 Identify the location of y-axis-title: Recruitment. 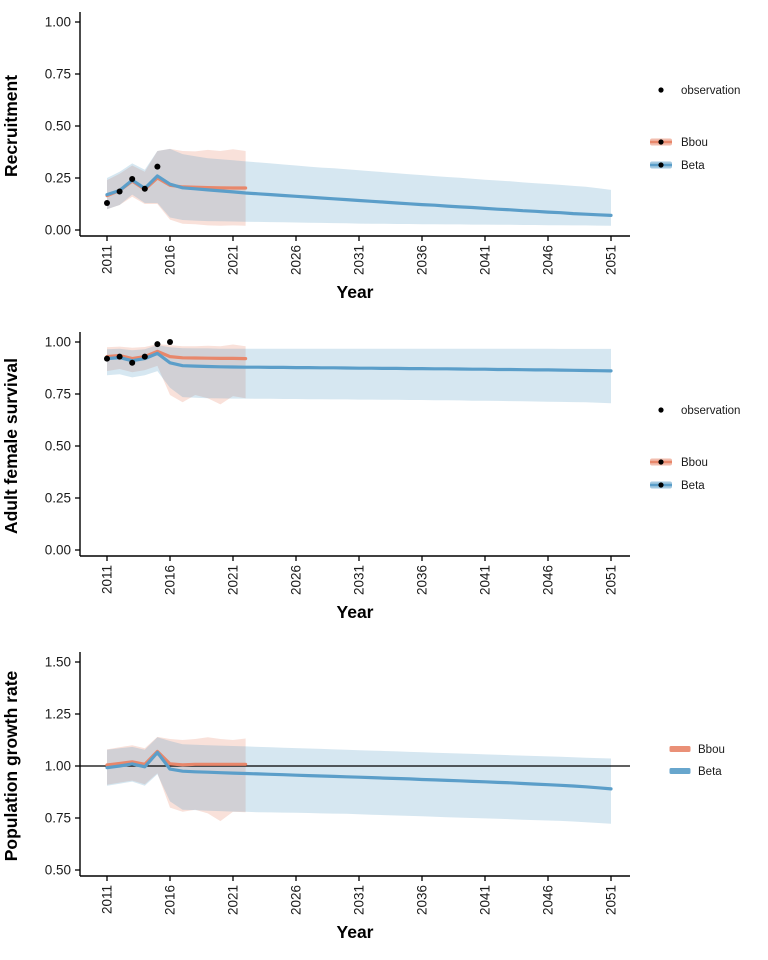
(11, 126).